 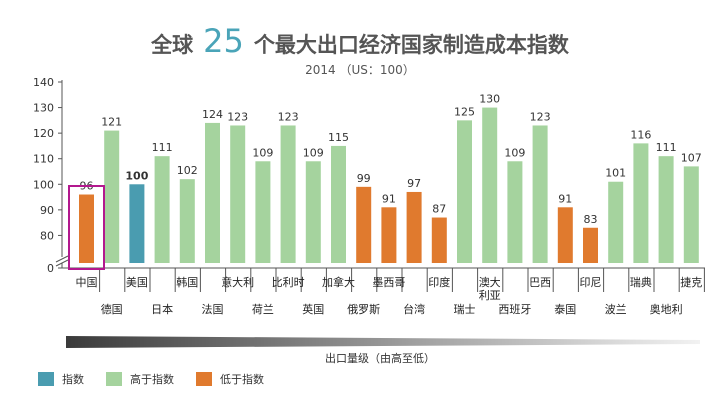 I want to click on bar-value-label: 97, so click(x=414, y=183).